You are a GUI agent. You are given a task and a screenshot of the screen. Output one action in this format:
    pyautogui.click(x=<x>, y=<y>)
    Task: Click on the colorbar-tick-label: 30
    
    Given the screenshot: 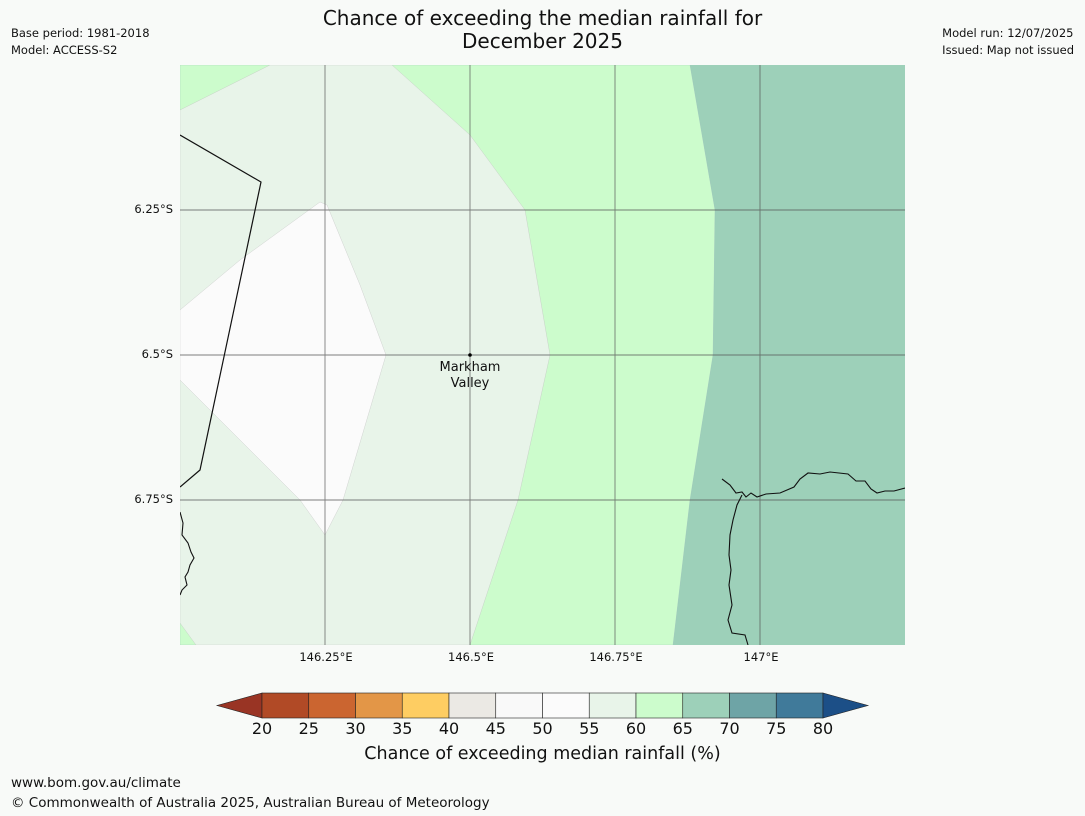 What is the action you would take?
    pyautogui.click(x=355, y=728)
    